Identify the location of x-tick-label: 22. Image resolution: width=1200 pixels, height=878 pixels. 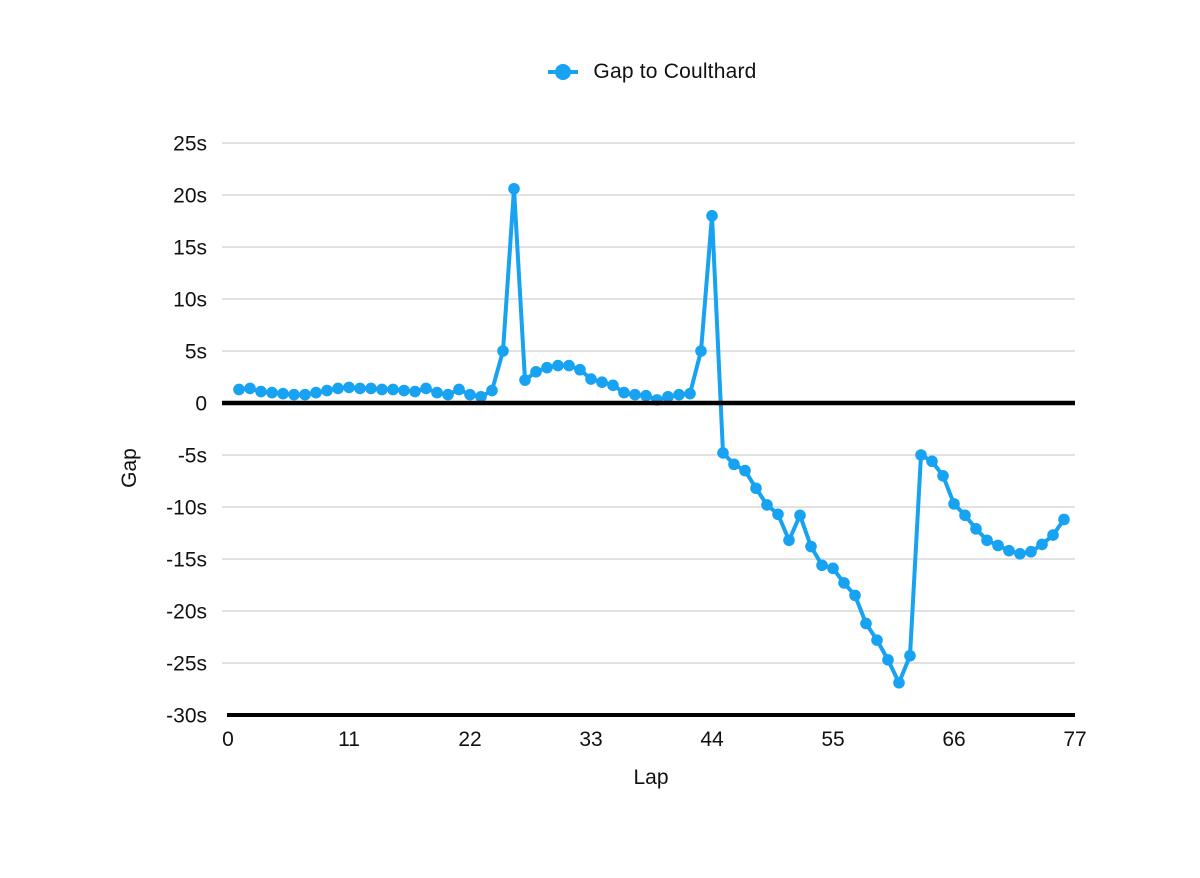
(469, 739).